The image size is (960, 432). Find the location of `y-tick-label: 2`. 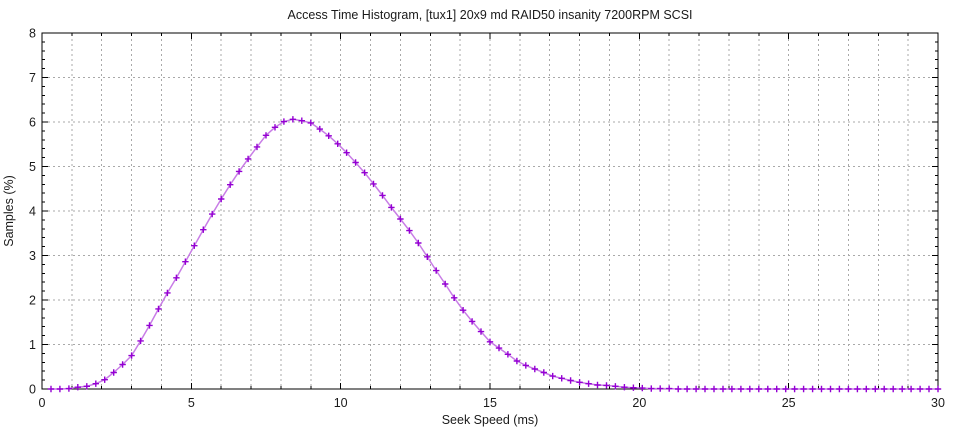

y-tick-label: 2 is located at coordinates (32, 301).